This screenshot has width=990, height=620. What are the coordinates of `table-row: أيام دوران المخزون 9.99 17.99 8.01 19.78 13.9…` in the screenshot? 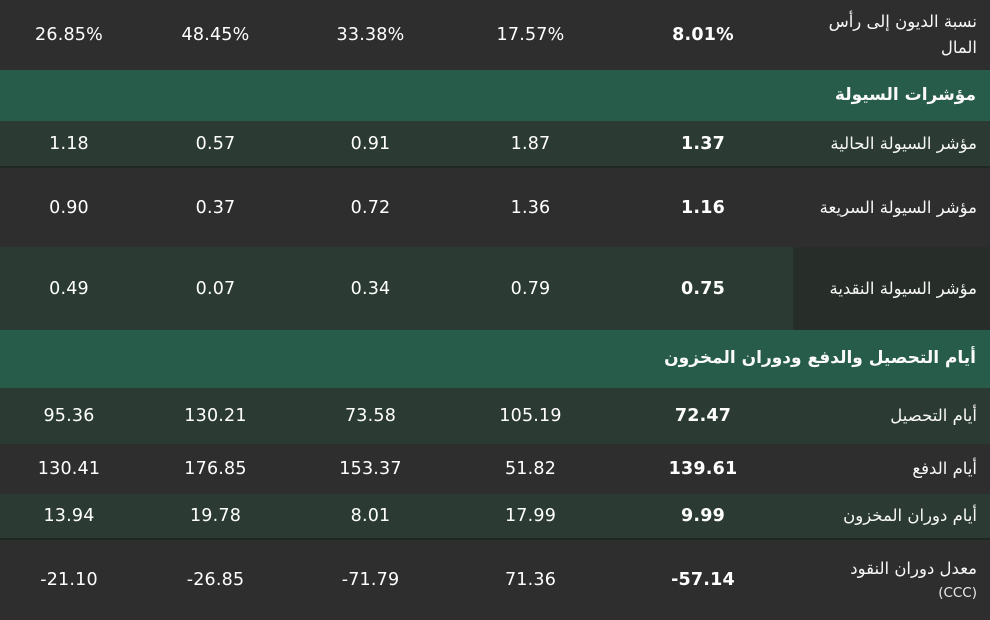 It's located at (495, 517).